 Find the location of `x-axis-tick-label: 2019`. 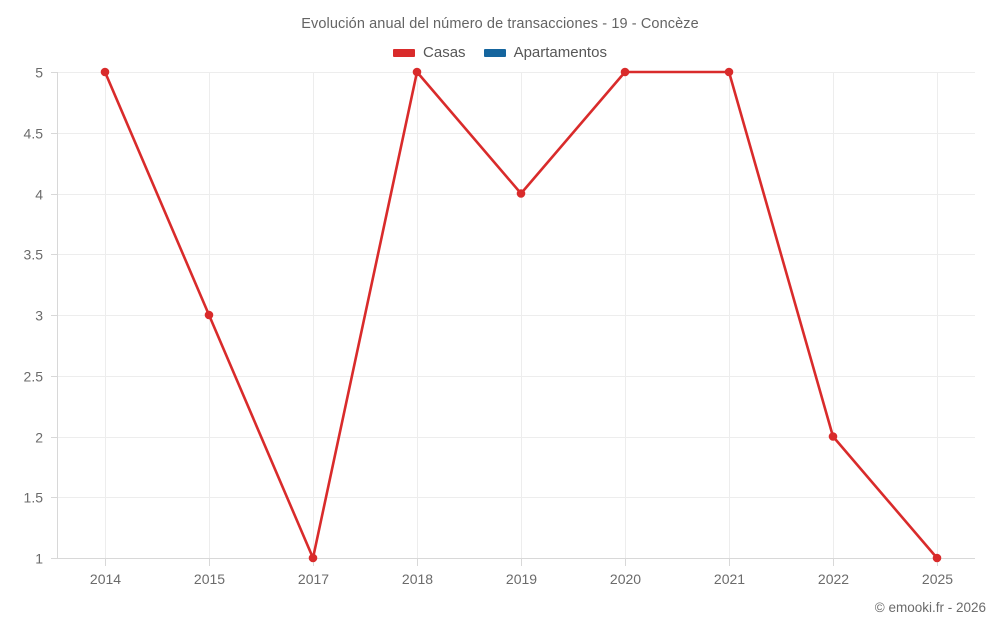

x-axis-tick-label: 2019 is located at coordinates (521, 579).